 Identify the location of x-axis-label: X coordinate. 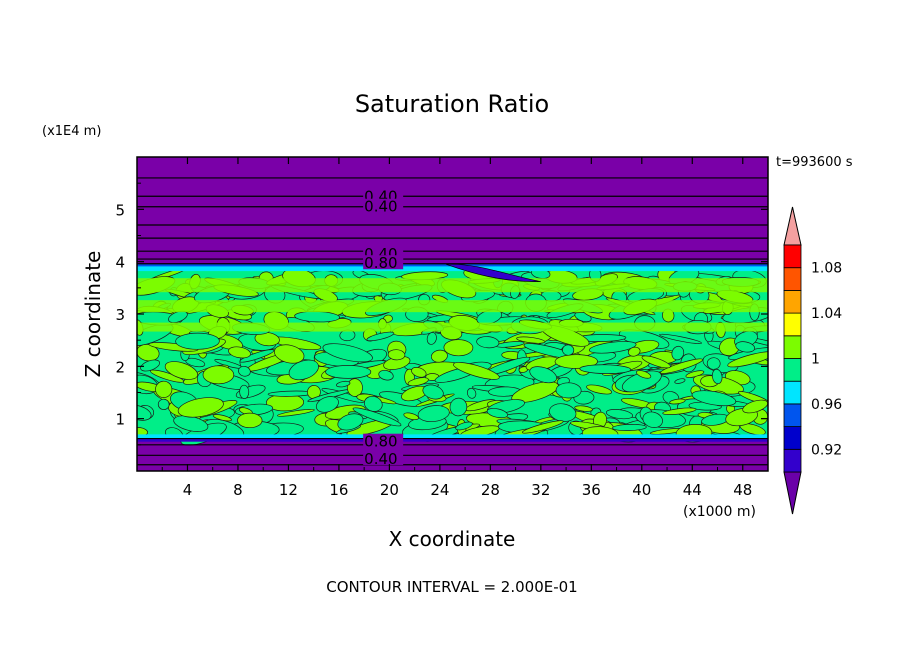
(452, 539).